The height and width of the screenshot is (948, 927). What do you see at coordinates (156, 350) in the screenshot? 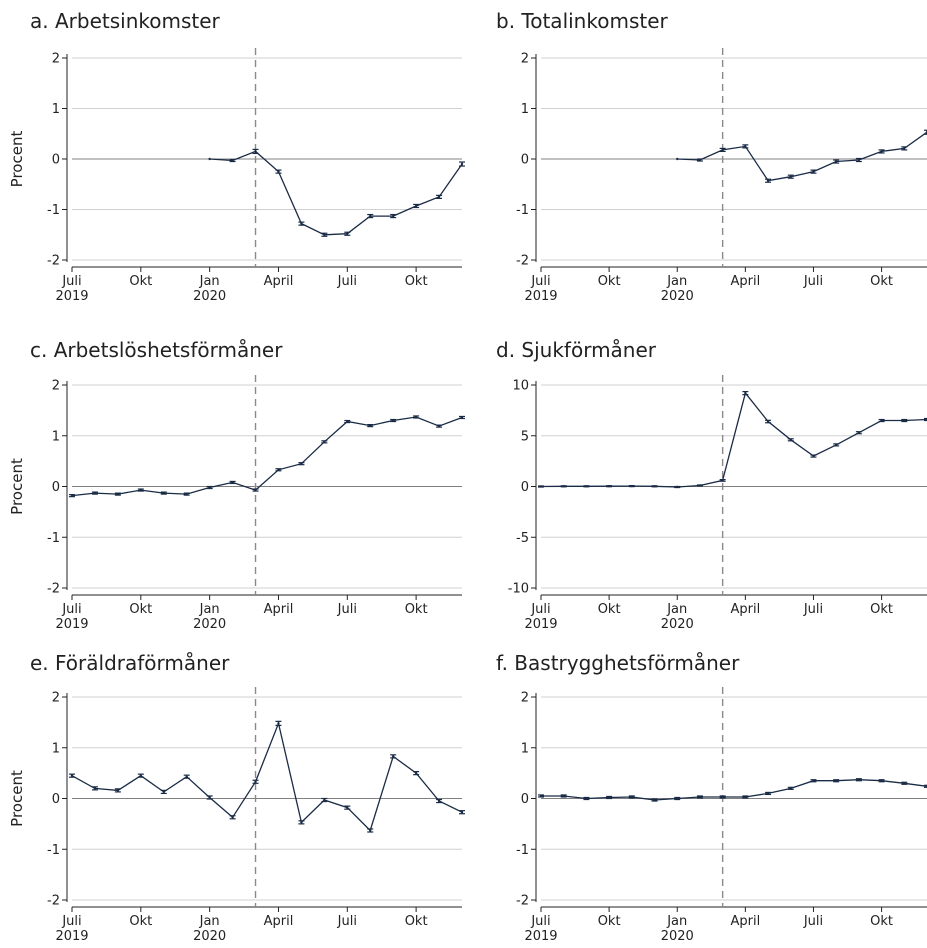
I see `panel-title: c. Arbetslöshetsförmåner` at bounding box center [156, 350].